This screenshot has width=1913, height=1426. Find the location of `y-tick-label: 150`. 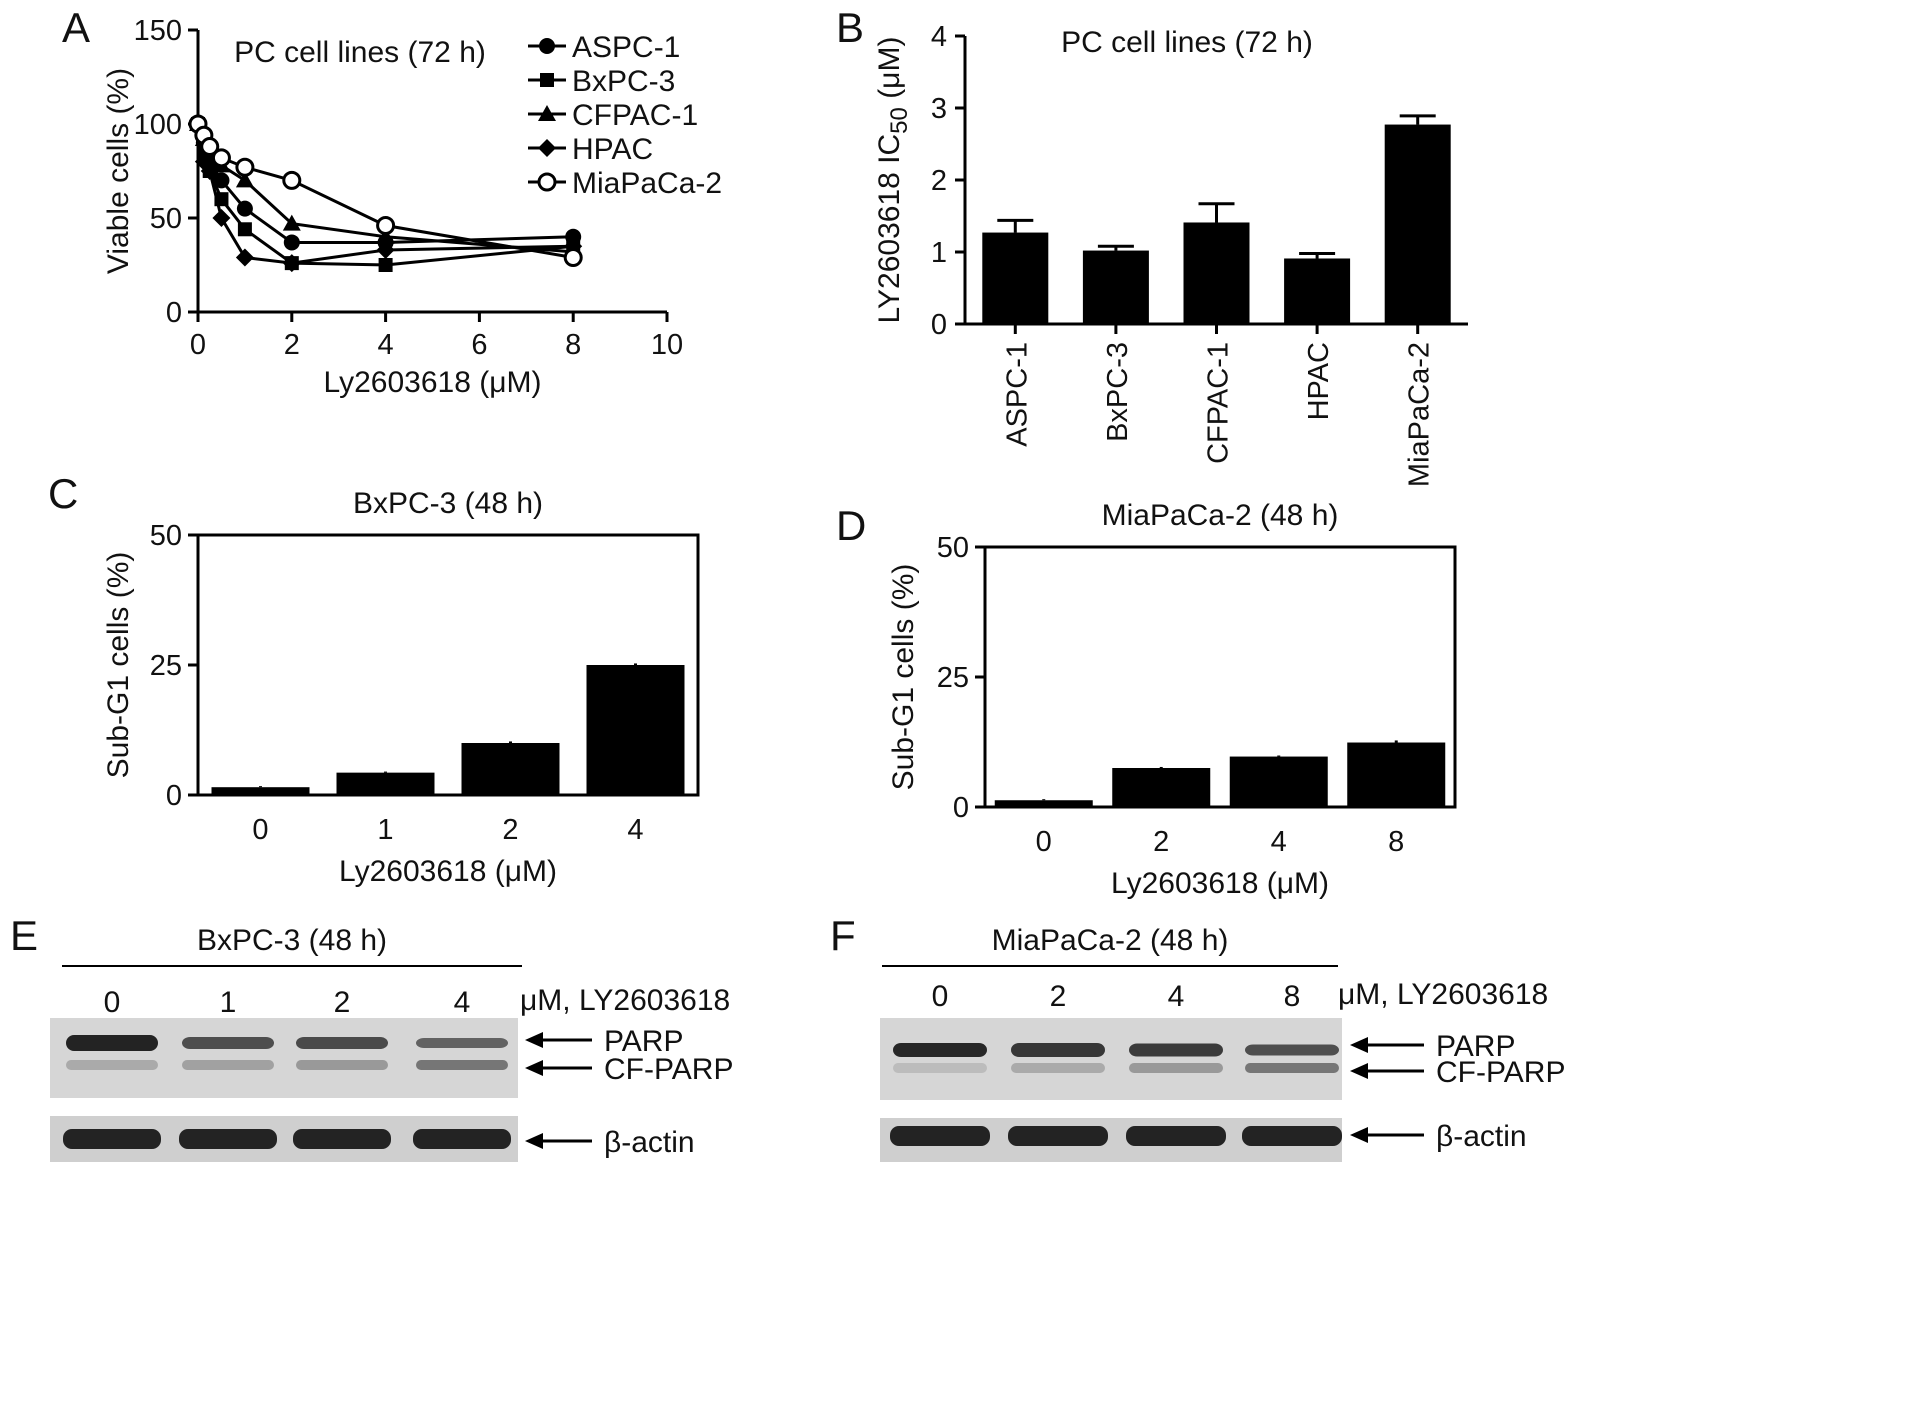

y-tick-label: 150 is located at coordinates (158, 31).